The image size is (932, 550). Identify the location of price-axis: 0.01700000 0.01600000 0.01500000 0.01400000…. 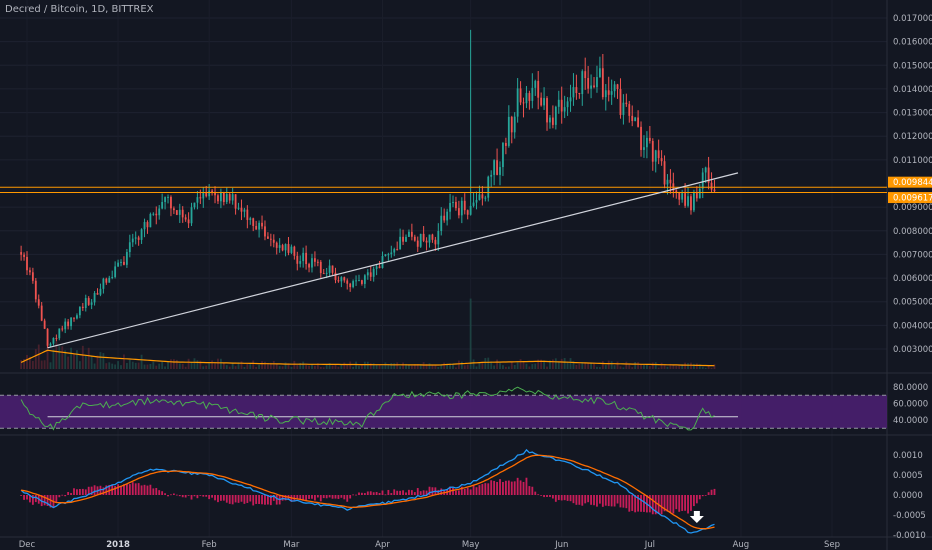
(912, 277).